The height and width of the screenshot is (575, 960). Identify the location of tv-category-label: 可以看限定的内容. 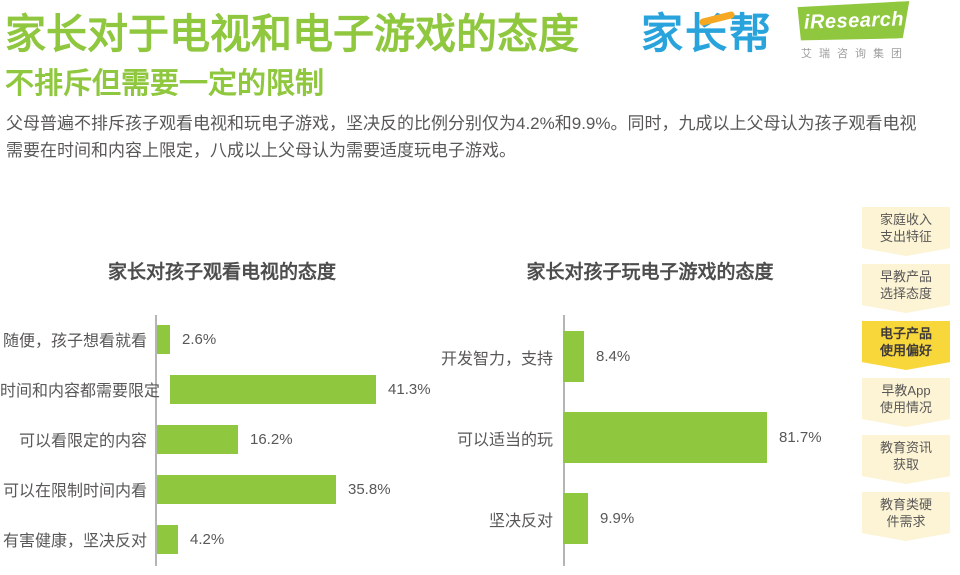
(82, 441).